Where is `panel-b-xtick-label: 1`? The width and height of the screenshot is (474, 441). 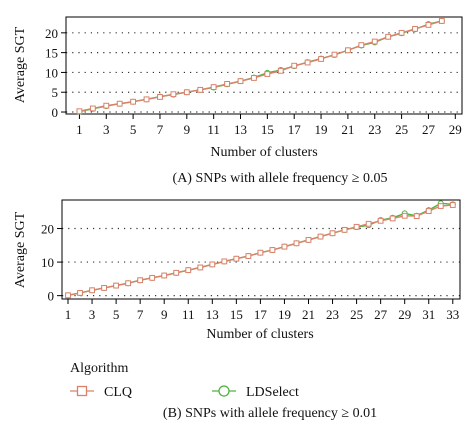 panel-b-xtick-label: 1 is located at coordinates (68, 314).